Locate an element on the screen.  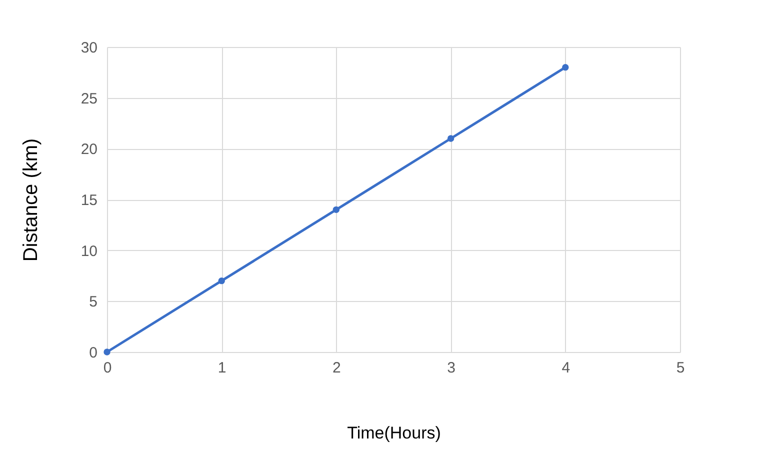
x-tick-label: 4 is located at coordinates (566, 368).